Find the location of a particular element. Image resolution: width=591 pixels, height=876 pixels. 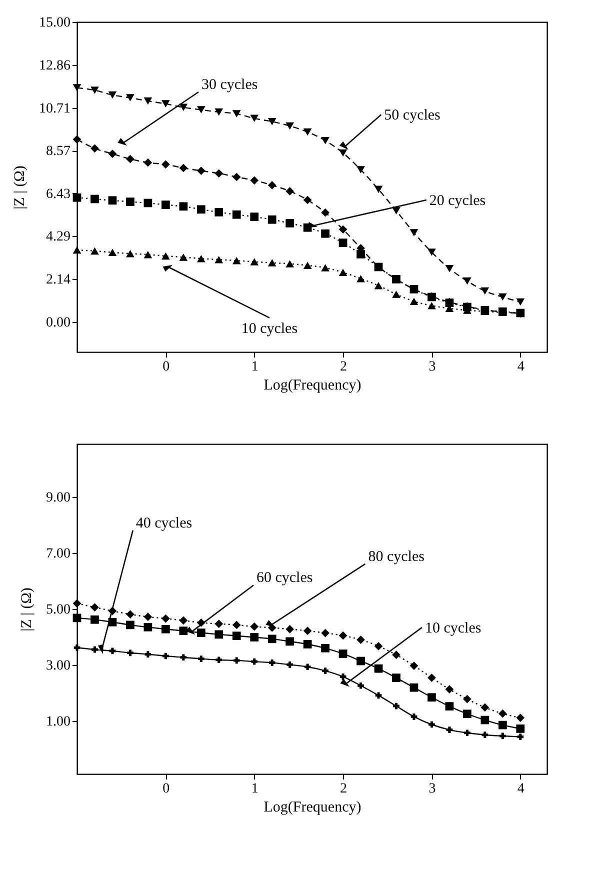

annotation: 50 cycles is located at coordinates (412, 116).